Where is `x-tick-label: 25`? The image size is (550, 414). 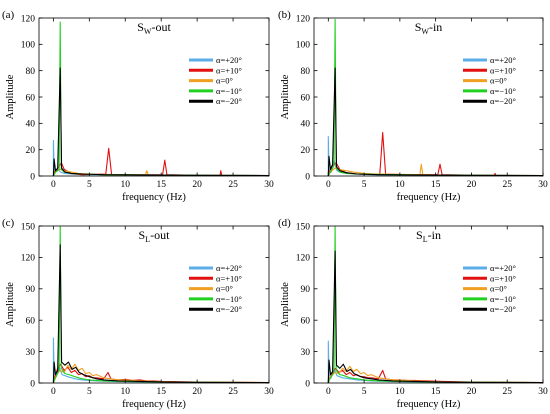 x-tick-label: 25 is located at coordinates (507, 392).